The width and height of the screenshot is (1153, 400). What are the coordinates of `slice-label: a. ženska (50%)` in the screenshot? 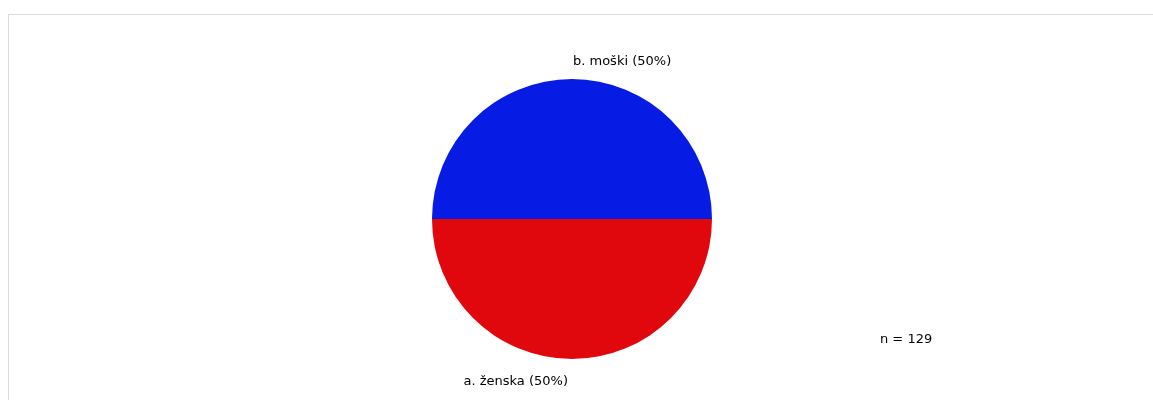 It's located at (515, 380).